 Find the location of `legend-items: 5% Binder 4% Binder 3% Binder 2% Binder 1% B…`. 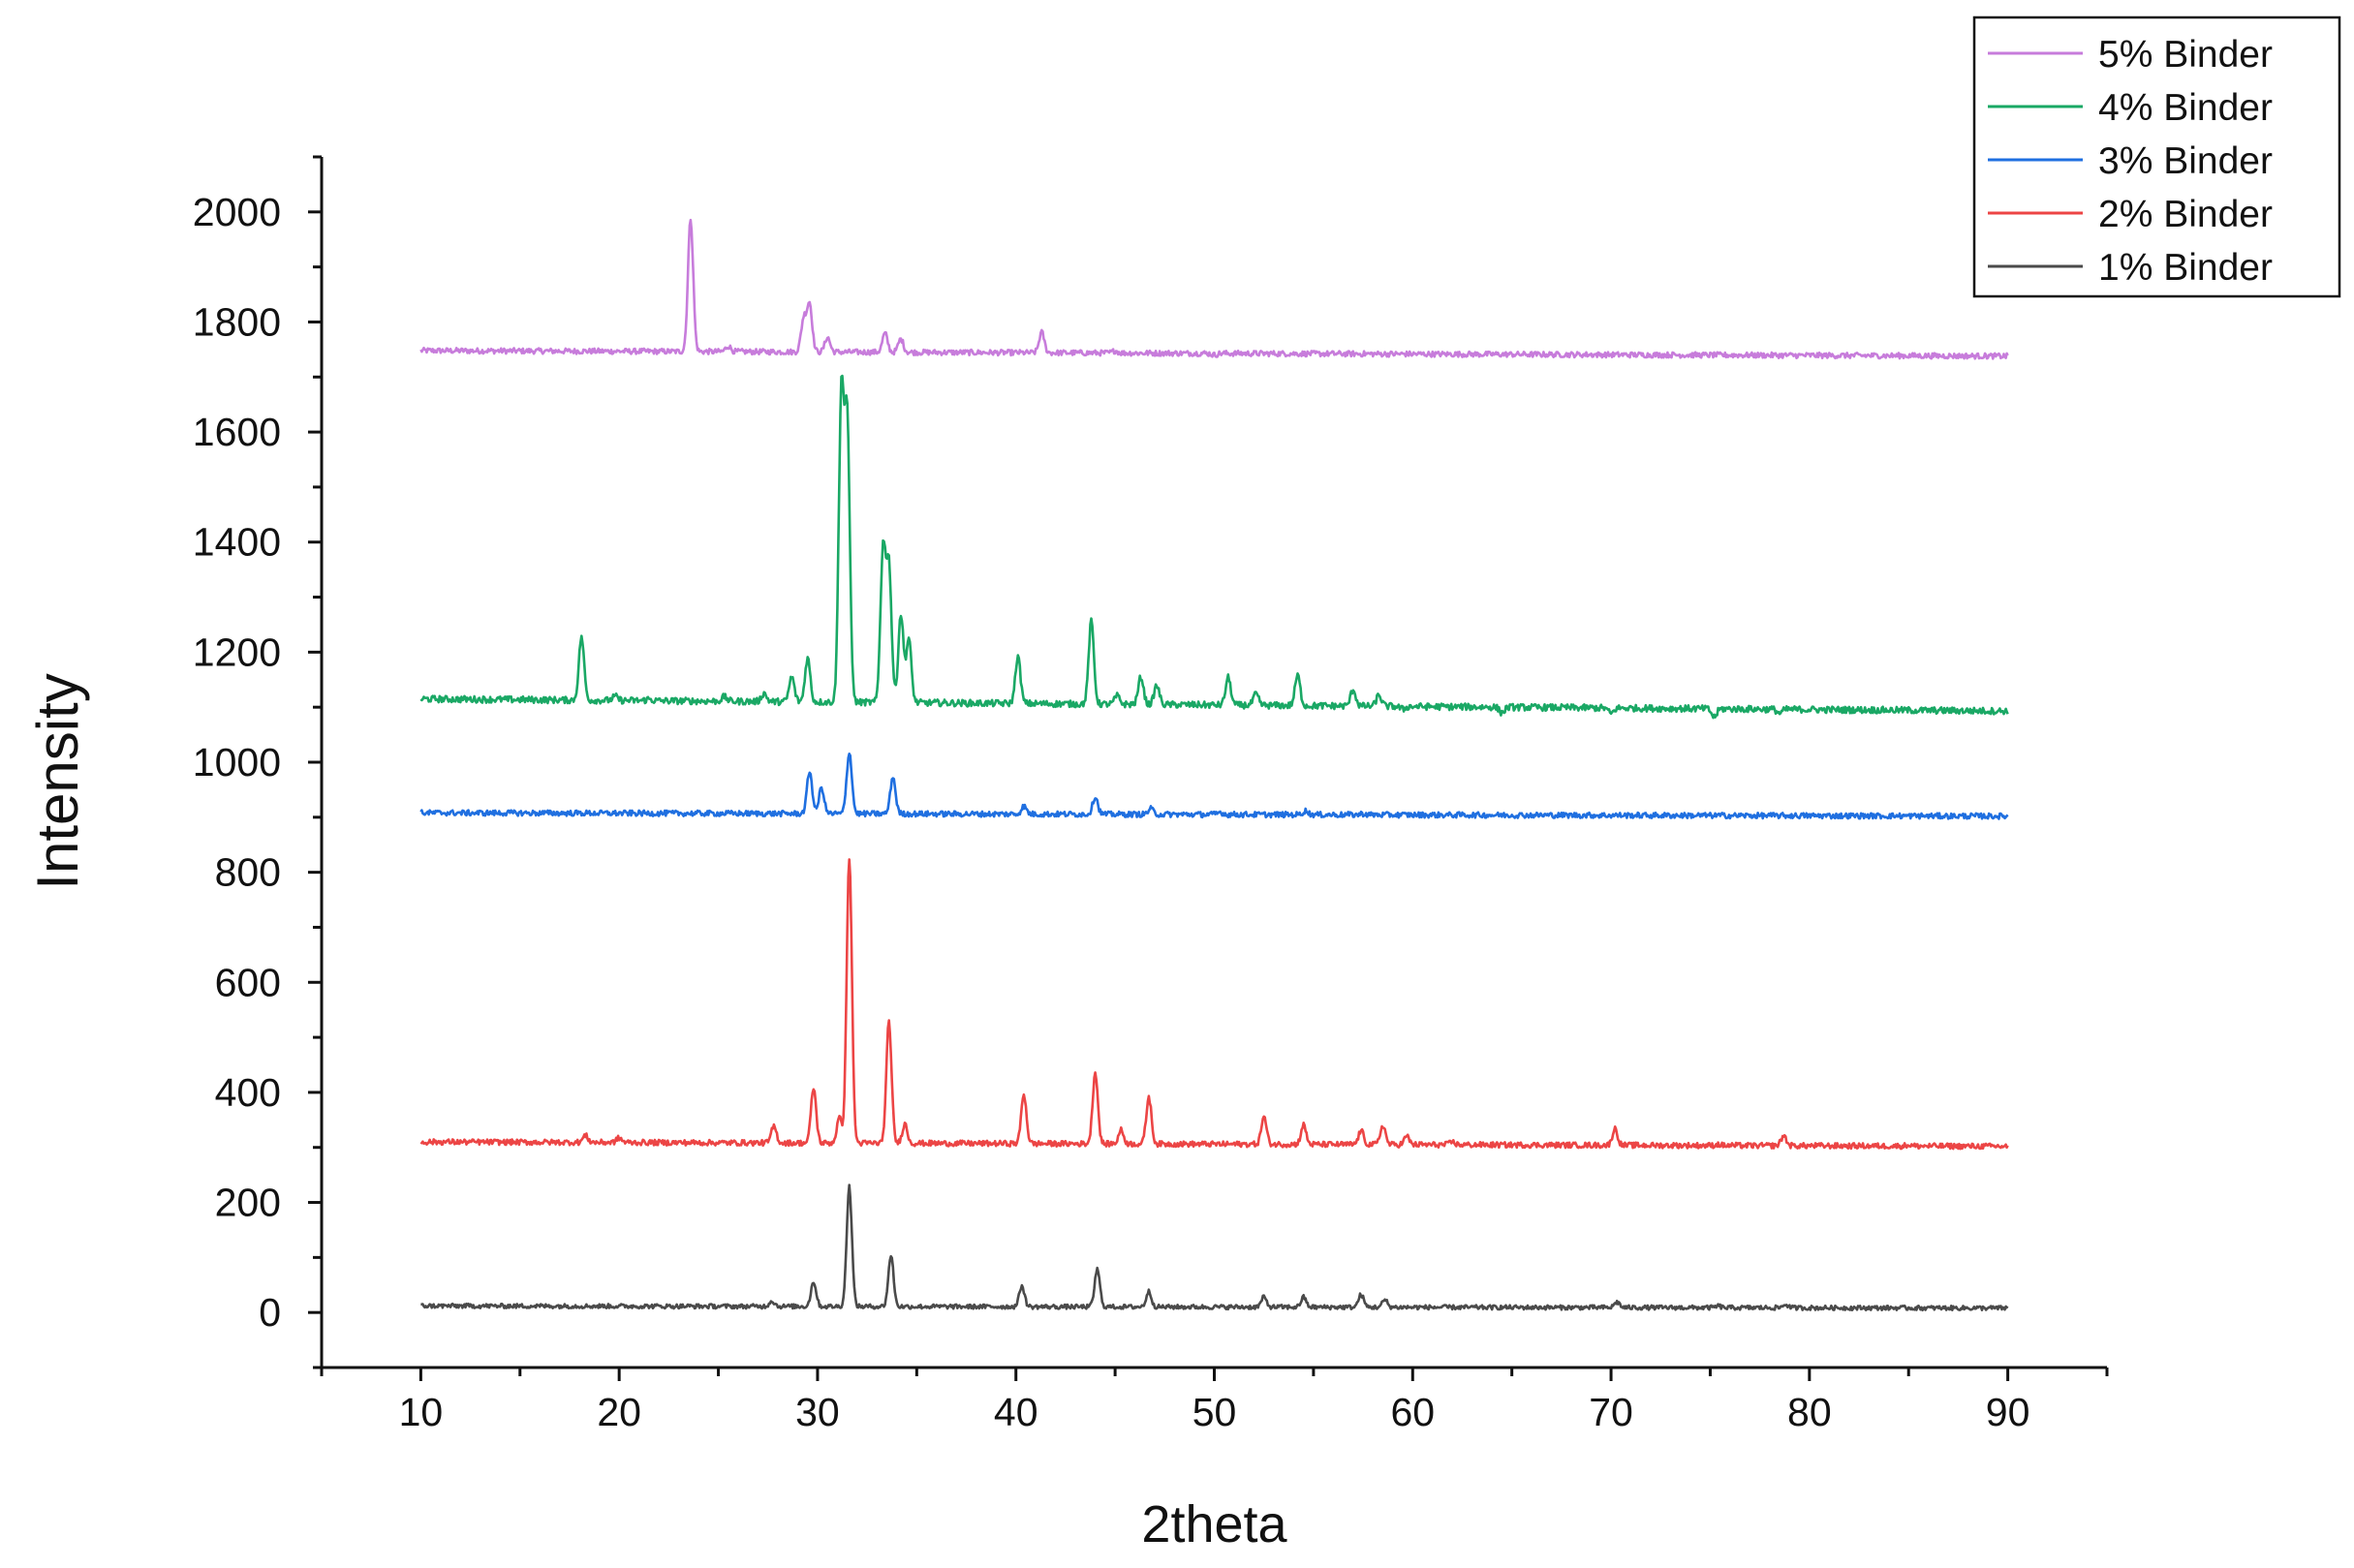

legend-items: 5% Binder 4% Binder 3% Binder 2% Binder 1% B… is located at coordinates (2130, 161).